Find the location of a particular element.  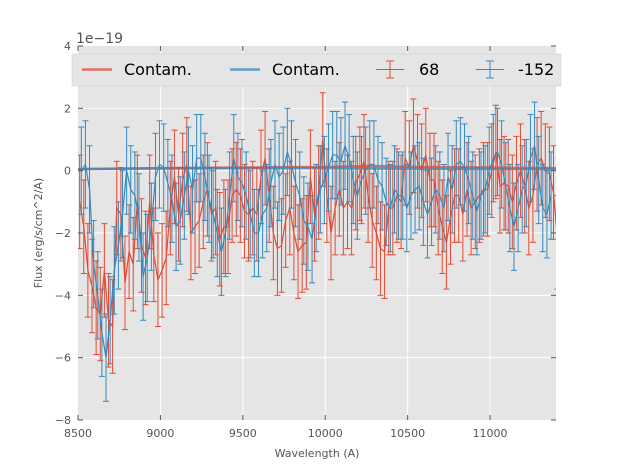

legend-label-contam-red: Contam. is located at coordinates (158, 69).